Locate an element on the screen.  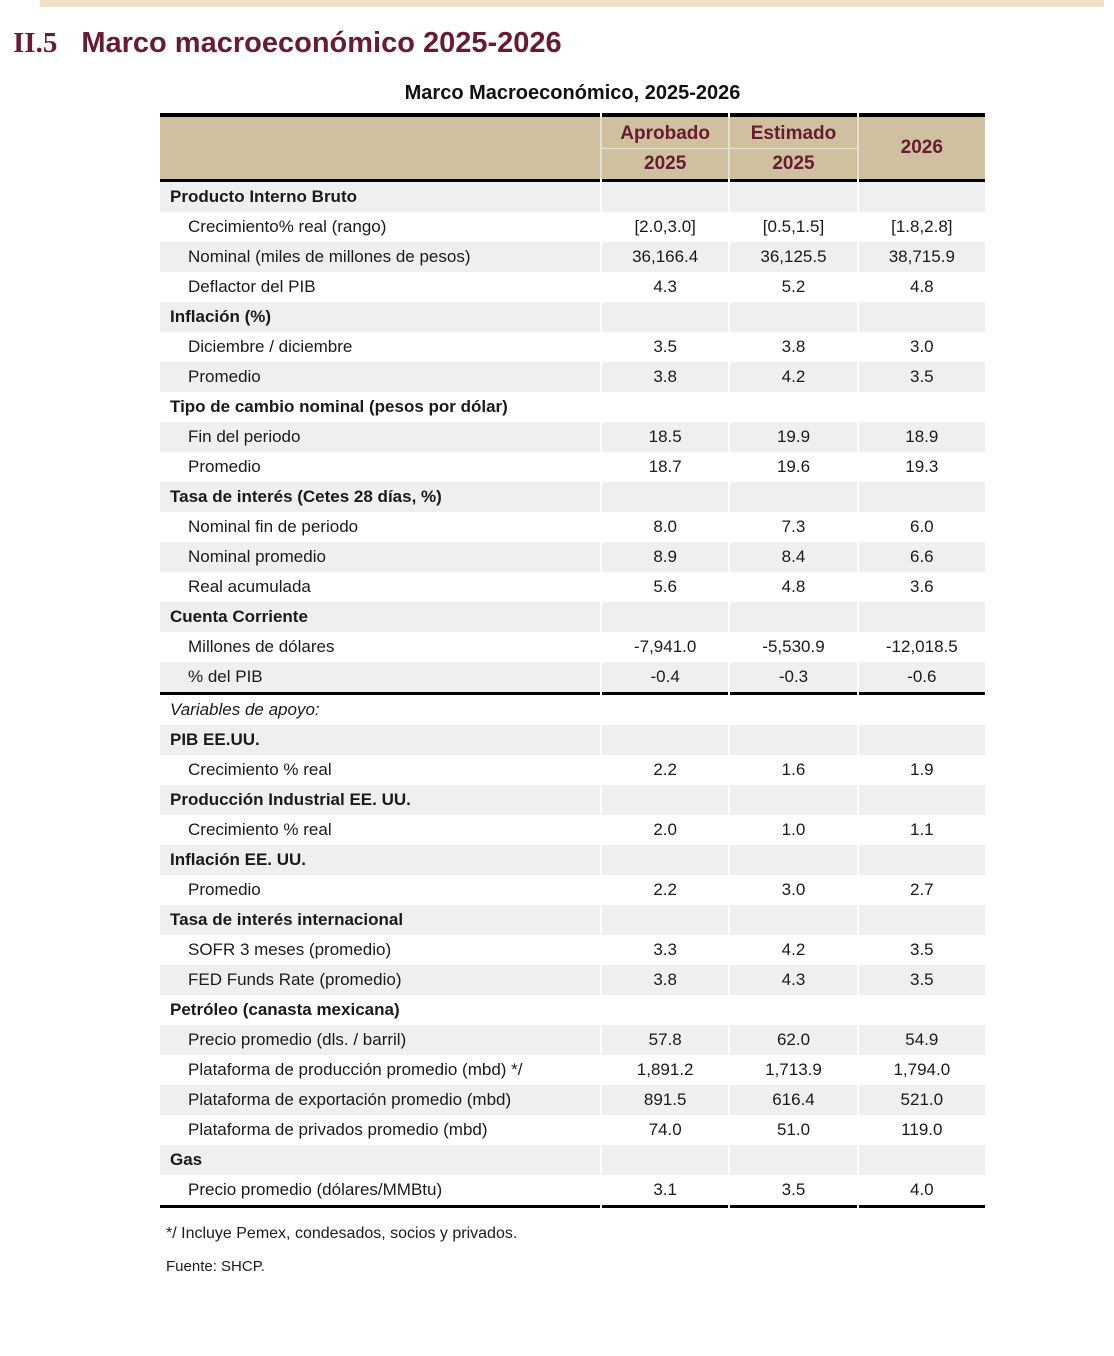
row-label: Nominal (miles de millones de pesos) is located at coordinates (329, 256).